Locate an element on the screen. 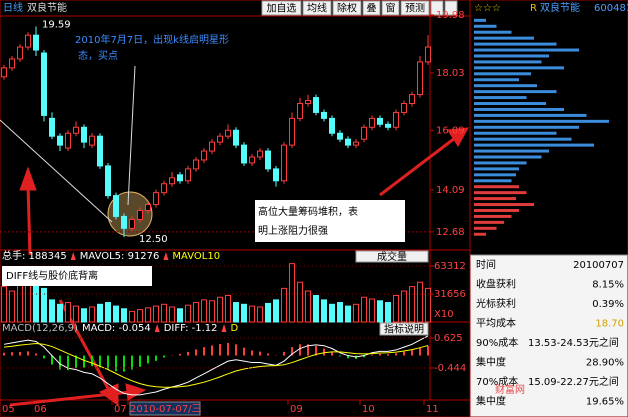  selector is located at coordinates (392, 256).